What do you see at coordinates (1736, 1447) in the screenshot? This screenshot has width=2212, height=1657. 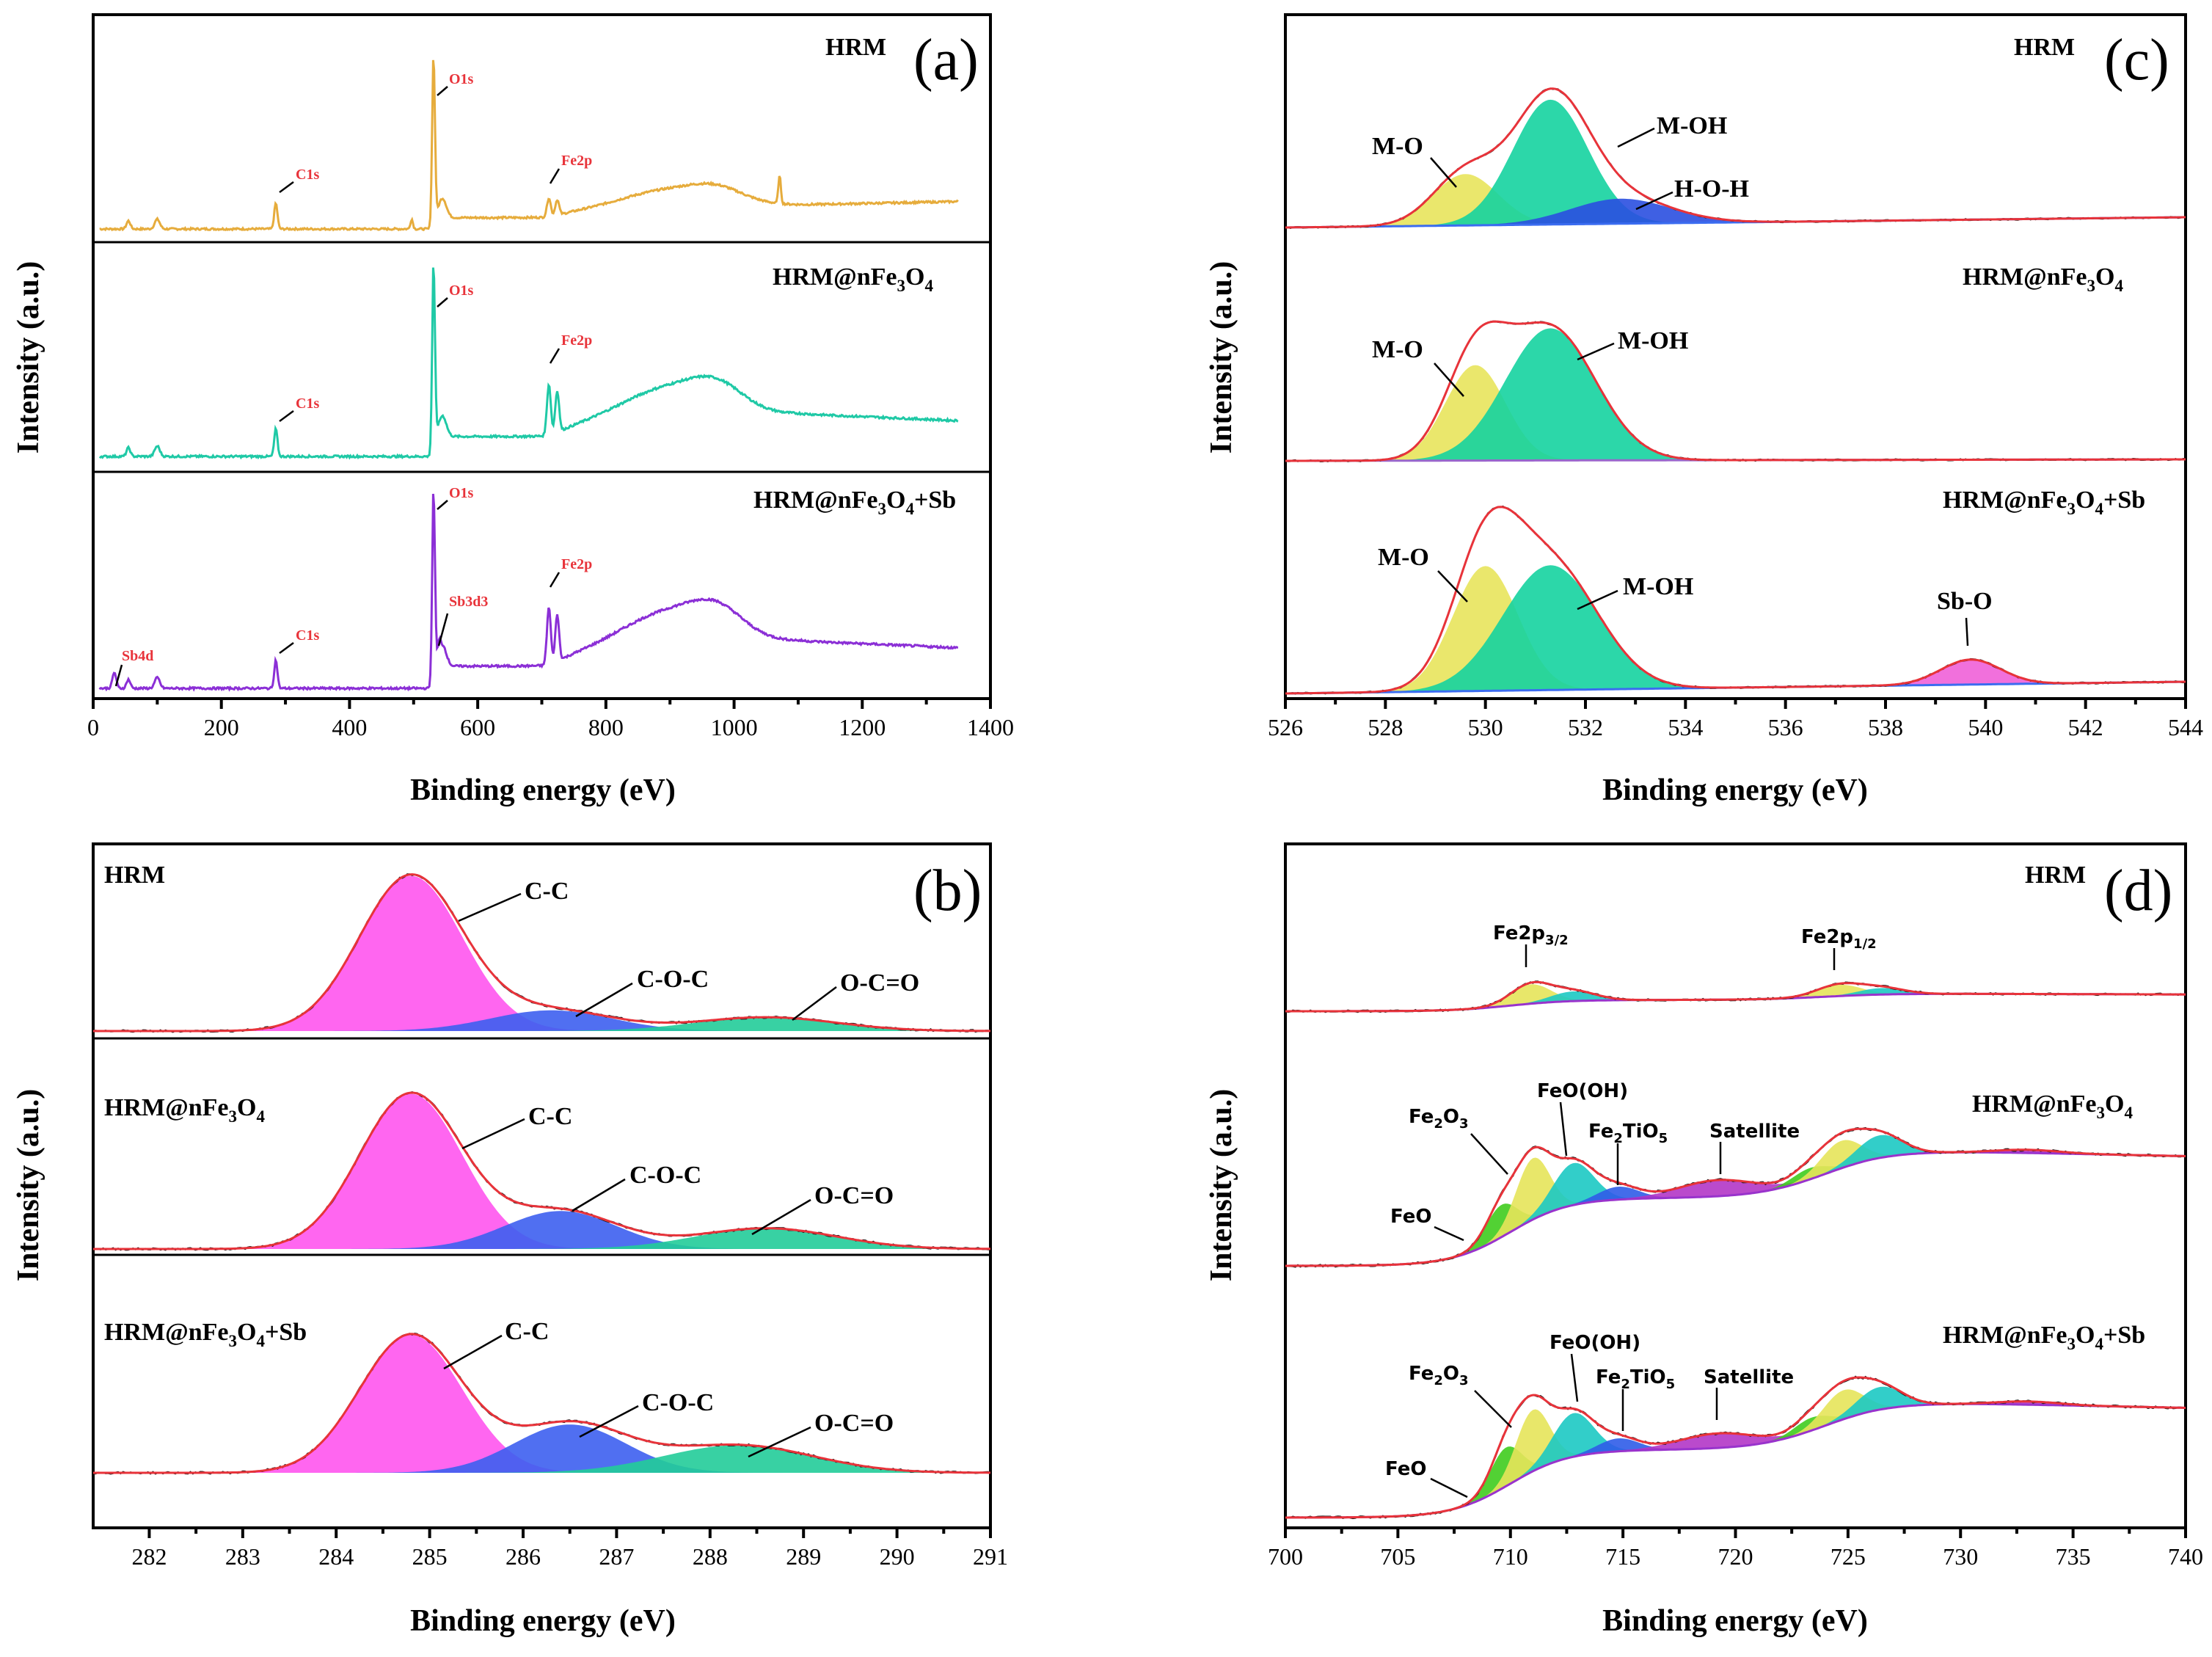 I see `d-hrm-nfe3o4-sb-envelope` at bounding box center [1736, 1447].